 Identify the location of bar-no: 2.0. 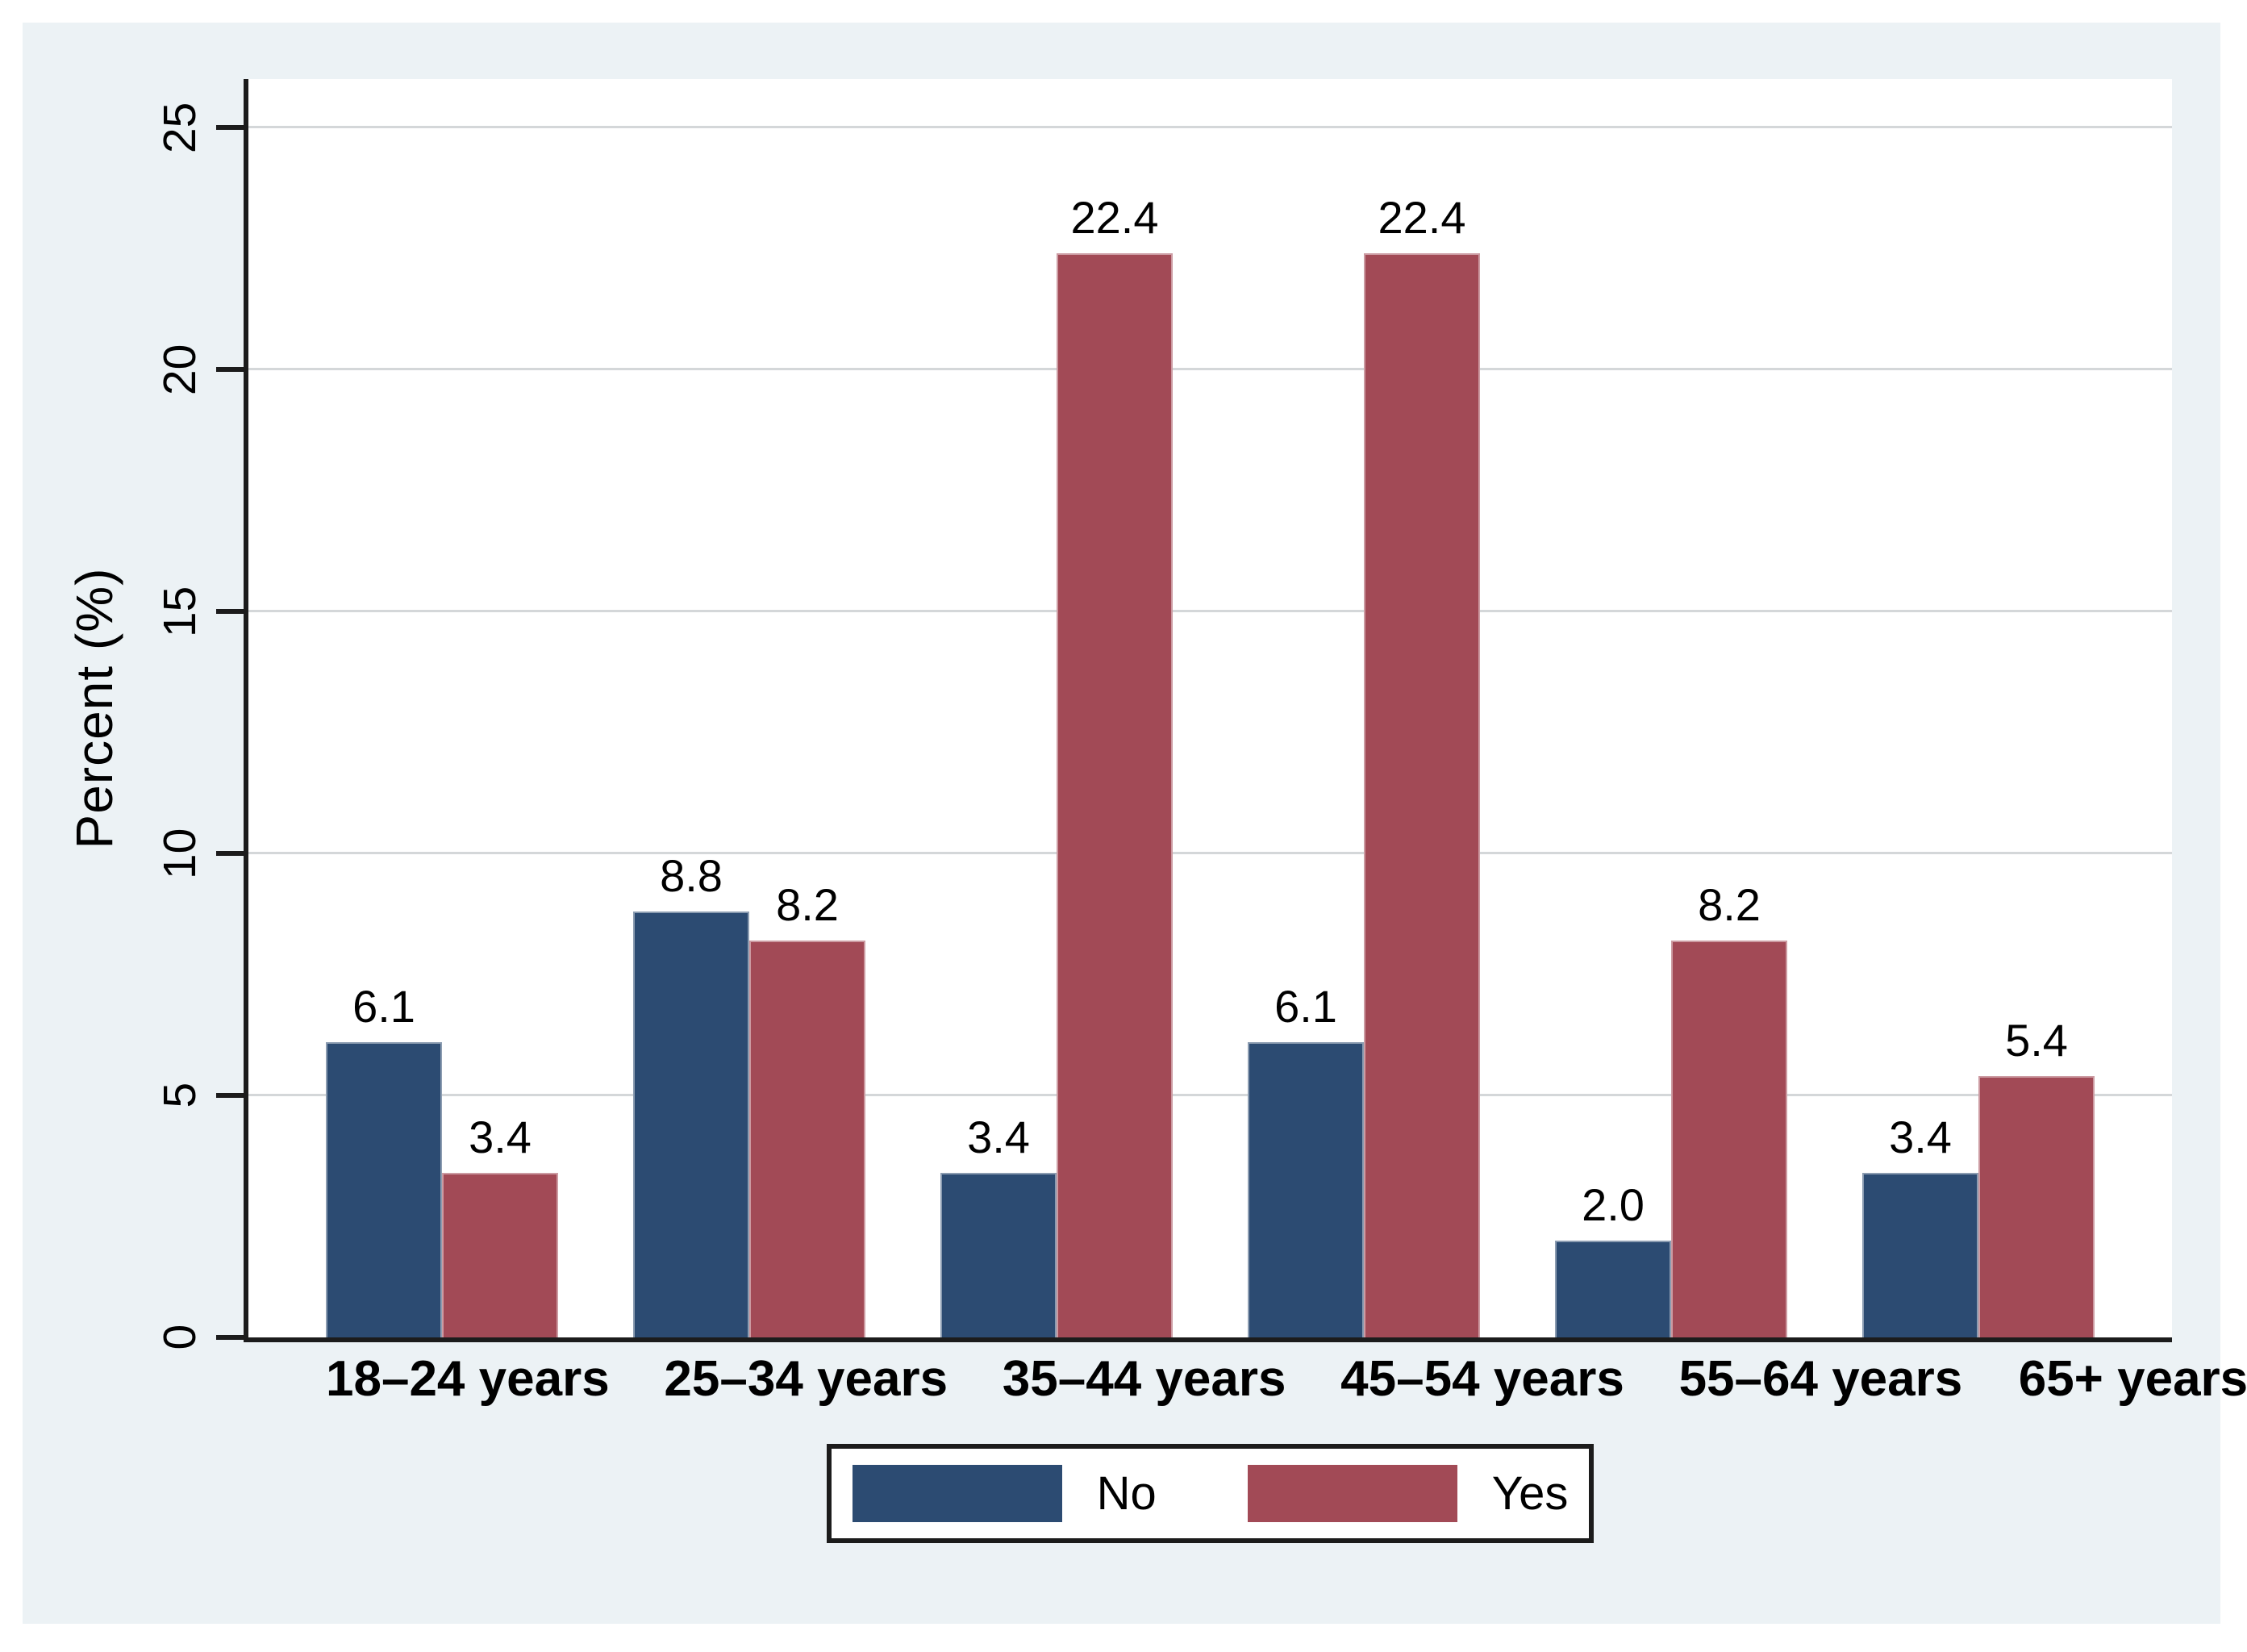
(1613, 1260).